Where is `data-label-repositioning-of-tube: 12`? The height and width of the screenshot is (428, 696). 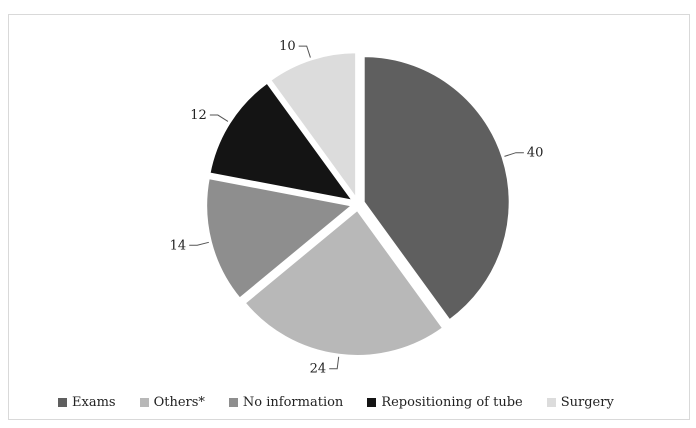
data-label-repositioning-of-tube: 12 is located at coordinates (198, 115).